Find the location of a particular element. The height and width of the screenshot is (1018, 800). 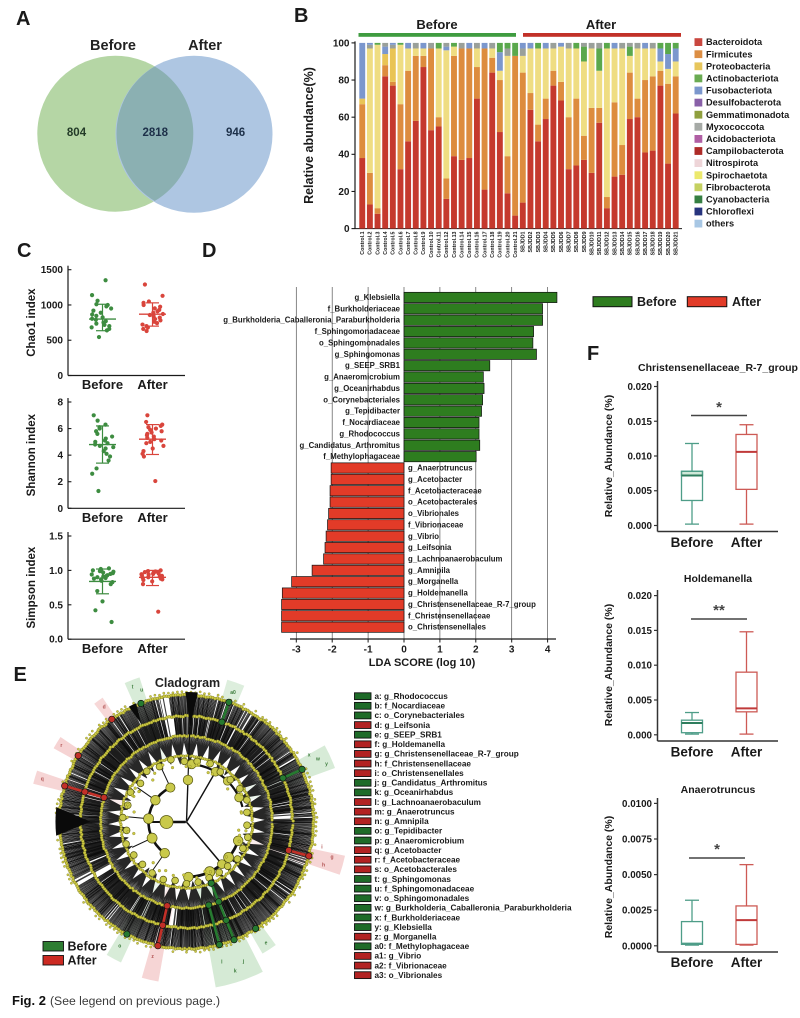

svg-text: 1 is located at coordinates (440, 650).